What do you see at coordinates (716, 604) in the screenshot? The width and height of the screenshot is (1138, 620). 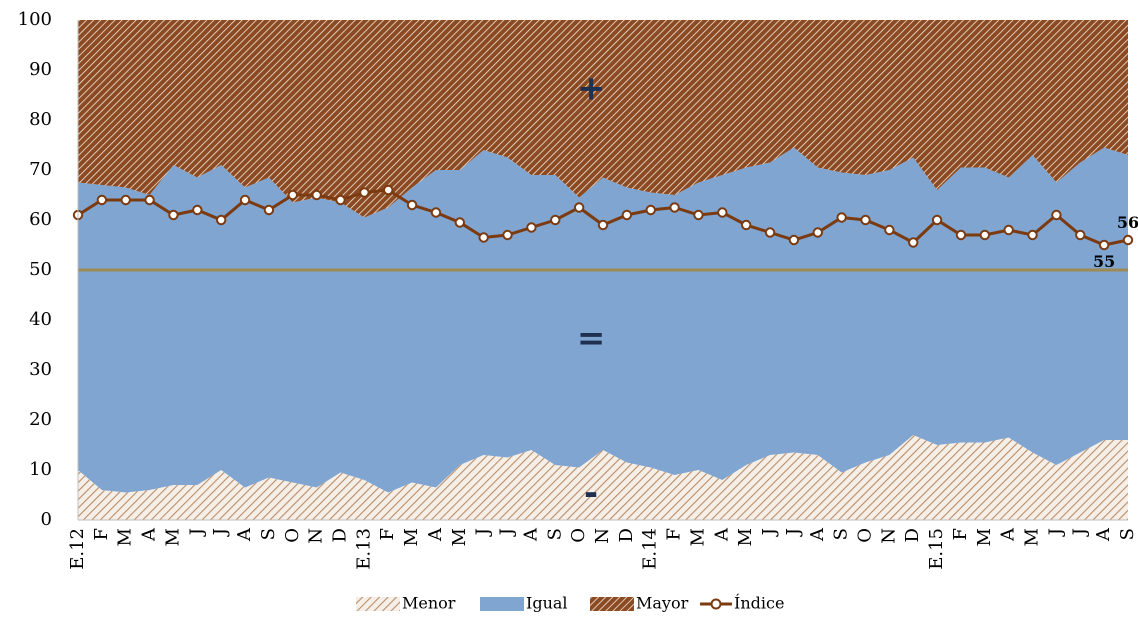 I see `legend-swatch-marker` at bounding box center [716, 604].